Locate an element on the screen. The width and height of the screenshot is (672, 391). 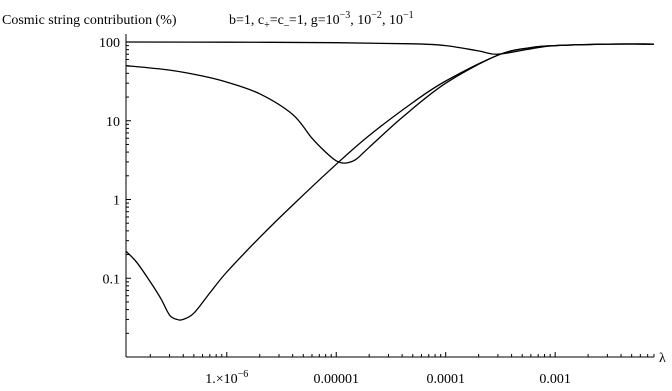
annotation-part: – is located at coordinates (286, 25).